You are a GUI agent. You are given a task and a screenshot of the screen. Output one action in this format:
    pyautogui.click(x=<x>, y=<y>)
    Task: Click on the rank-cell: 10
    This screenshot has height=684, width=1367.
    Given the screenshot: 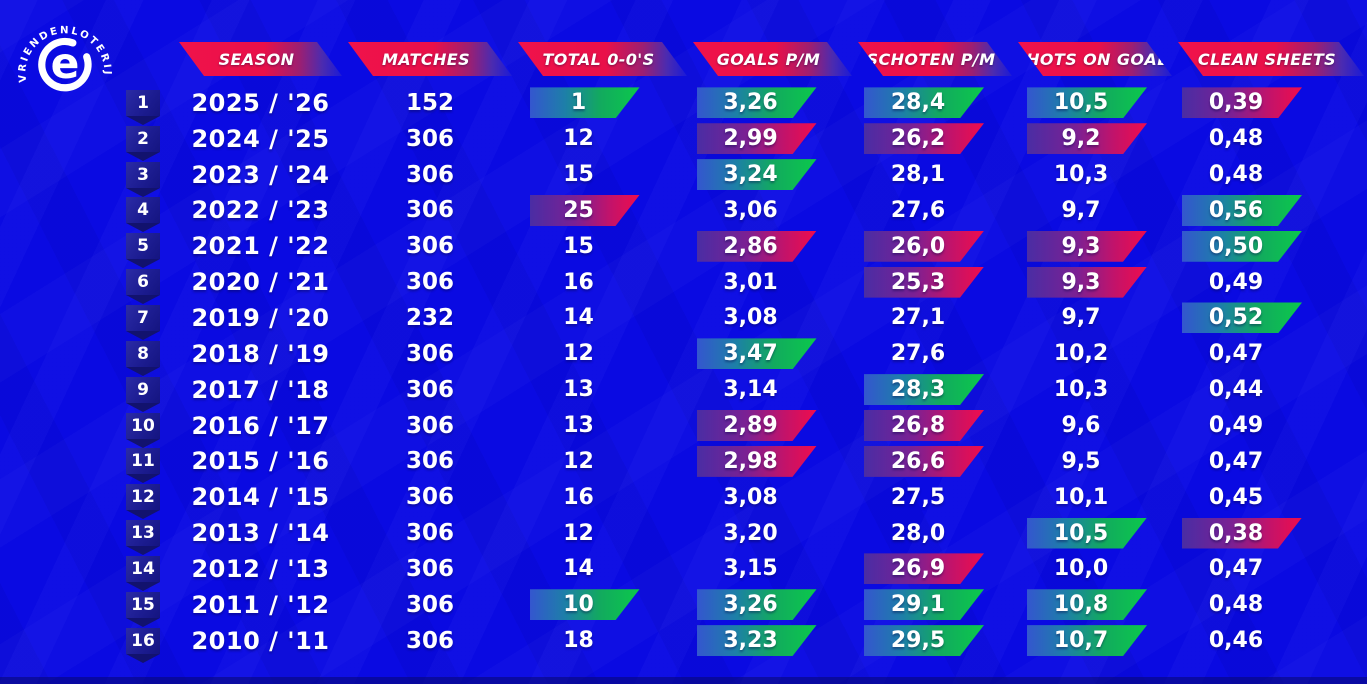 What is the action you would take?
    pyautogui.click(x=148, y=428)
    